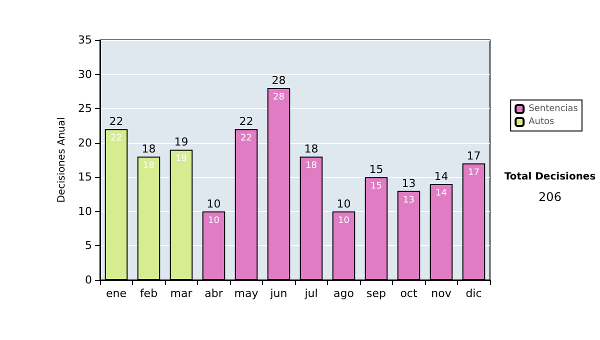 The image size is (600, 340). Describe the element at coordinates (279, 80) in the screenshot. I see `total-label: 28` at that location.